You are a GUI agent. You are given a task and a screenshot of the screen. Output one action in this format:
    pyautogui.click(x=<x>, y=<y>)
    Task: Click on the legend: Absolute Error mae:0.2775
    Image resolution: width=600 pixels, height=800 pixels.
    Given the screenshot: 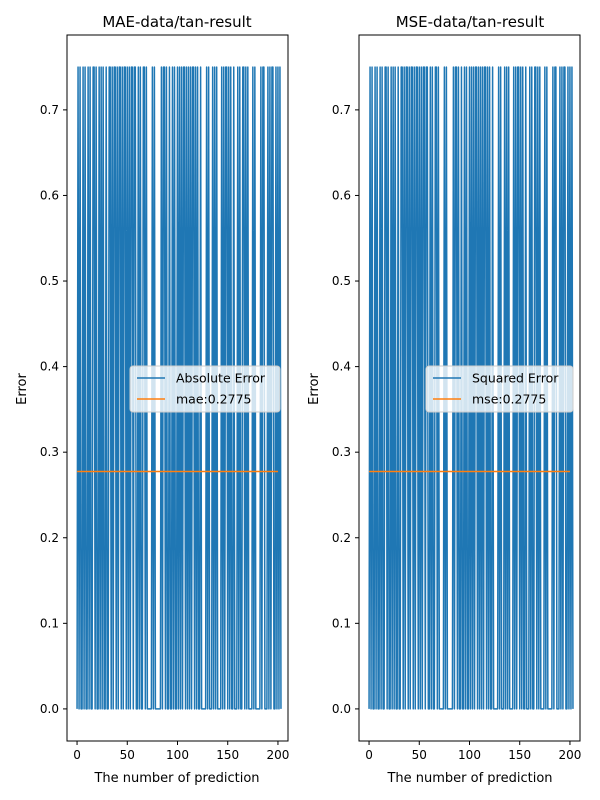 What is the action you would take?
    pyautogui.click(x=205, y=389)
    